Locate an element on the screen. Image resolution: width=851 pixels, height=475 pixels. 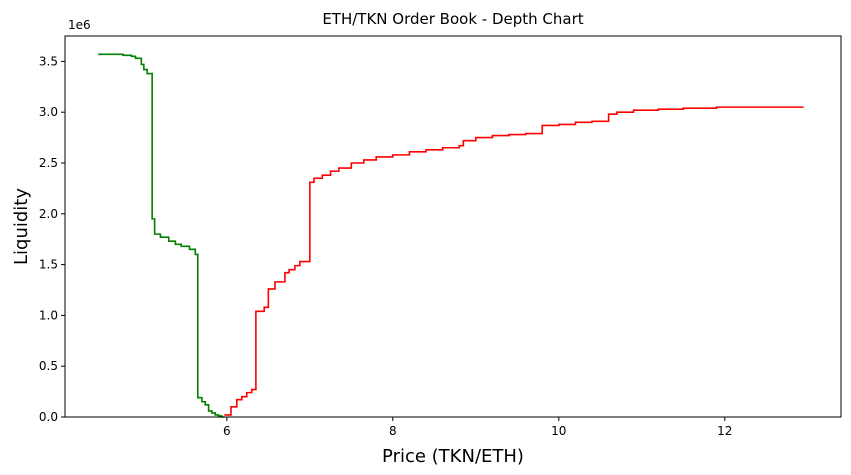
y-tick-label: 1.0 is located at coordinates (48, 315).